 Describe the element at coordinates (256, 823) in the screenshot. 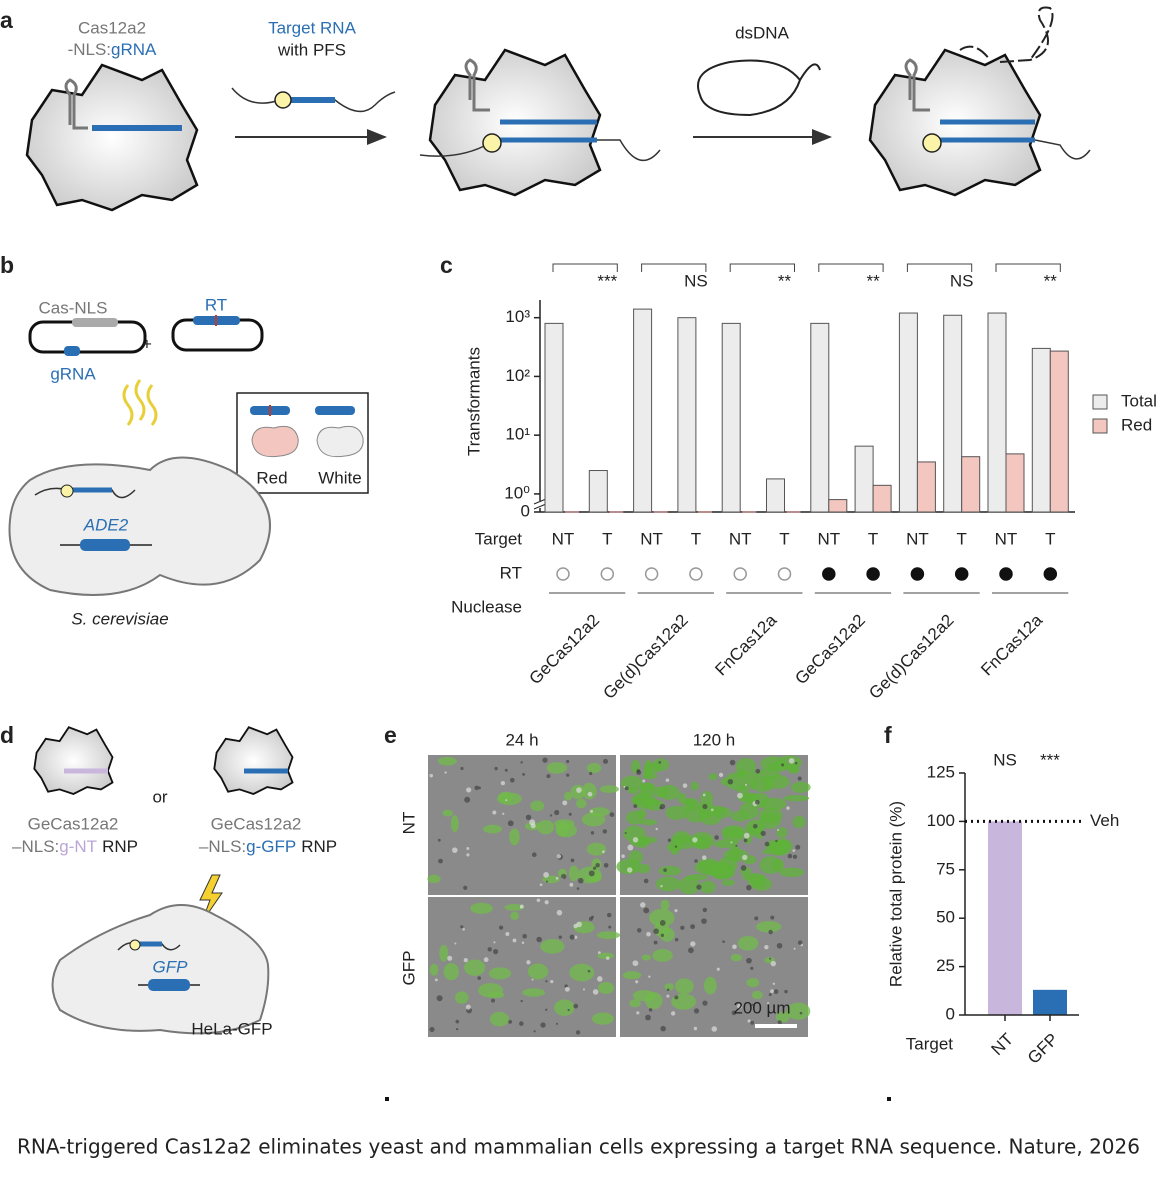

I see `label: GeCas12a2` at that location.